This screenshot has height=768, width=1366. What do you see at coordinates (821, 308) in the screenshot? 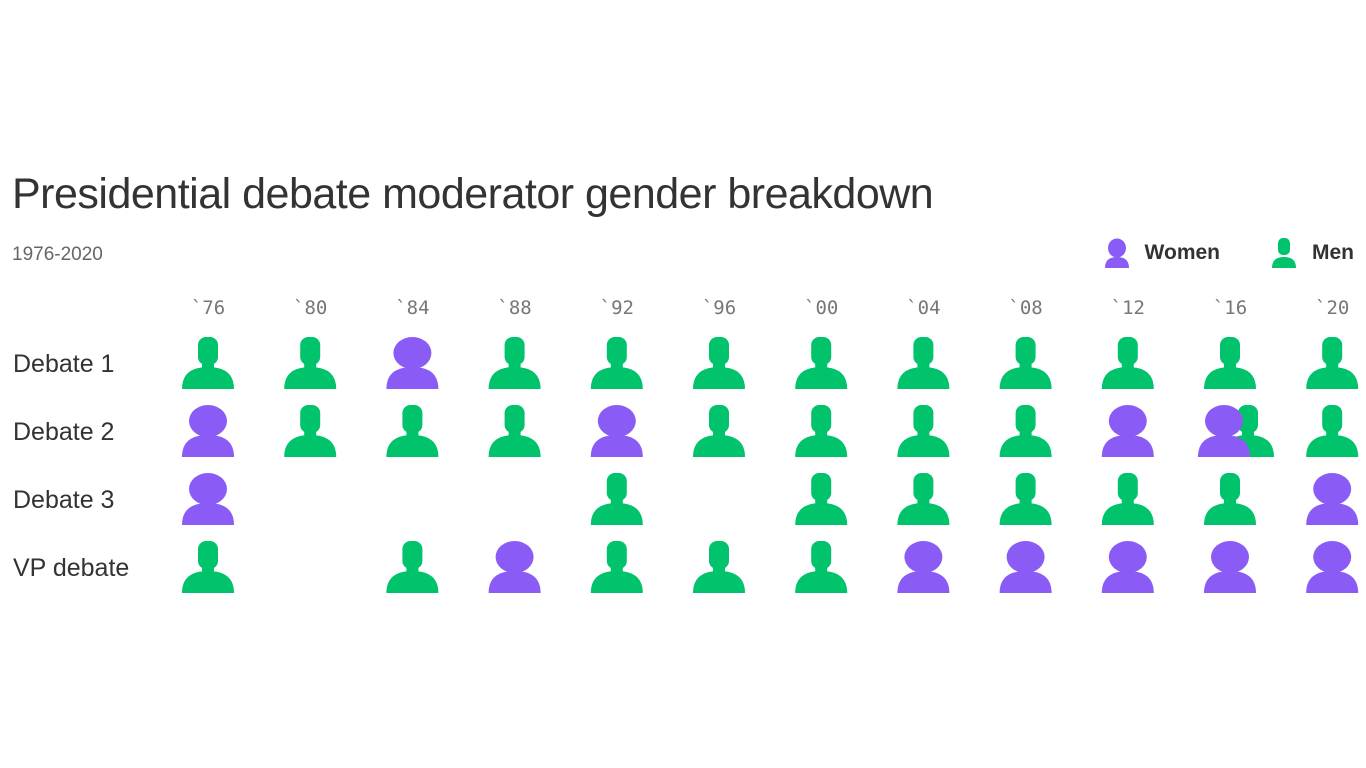
I see `year-label: `00` at bounding box center [821, 308].